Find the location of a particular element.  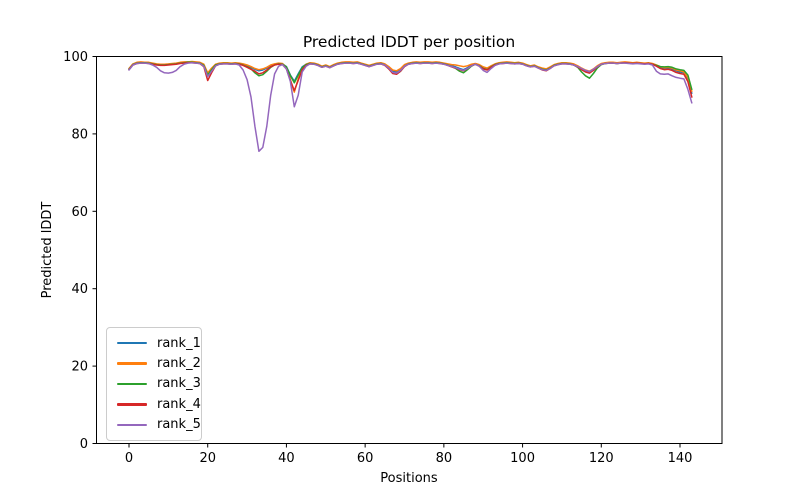

legend: rank_1 rank_2 rank_3 rank_4 rank_5 is located at coordinates (154, 384).